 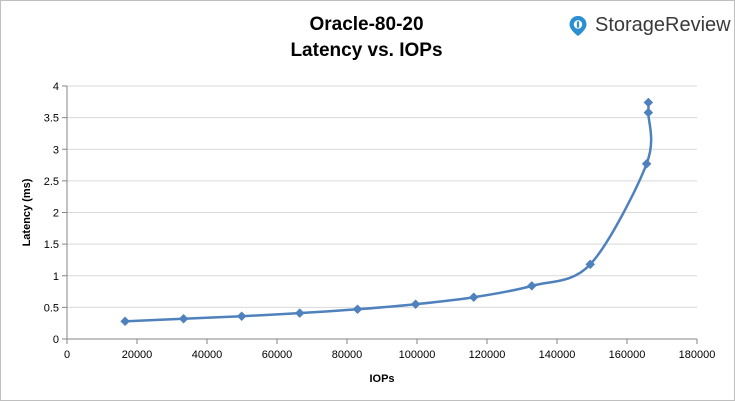 What do you see at coordinates (56, 277) in the screenshot?
I see `y-tick-label: 1` at bounding box center [56, 277].